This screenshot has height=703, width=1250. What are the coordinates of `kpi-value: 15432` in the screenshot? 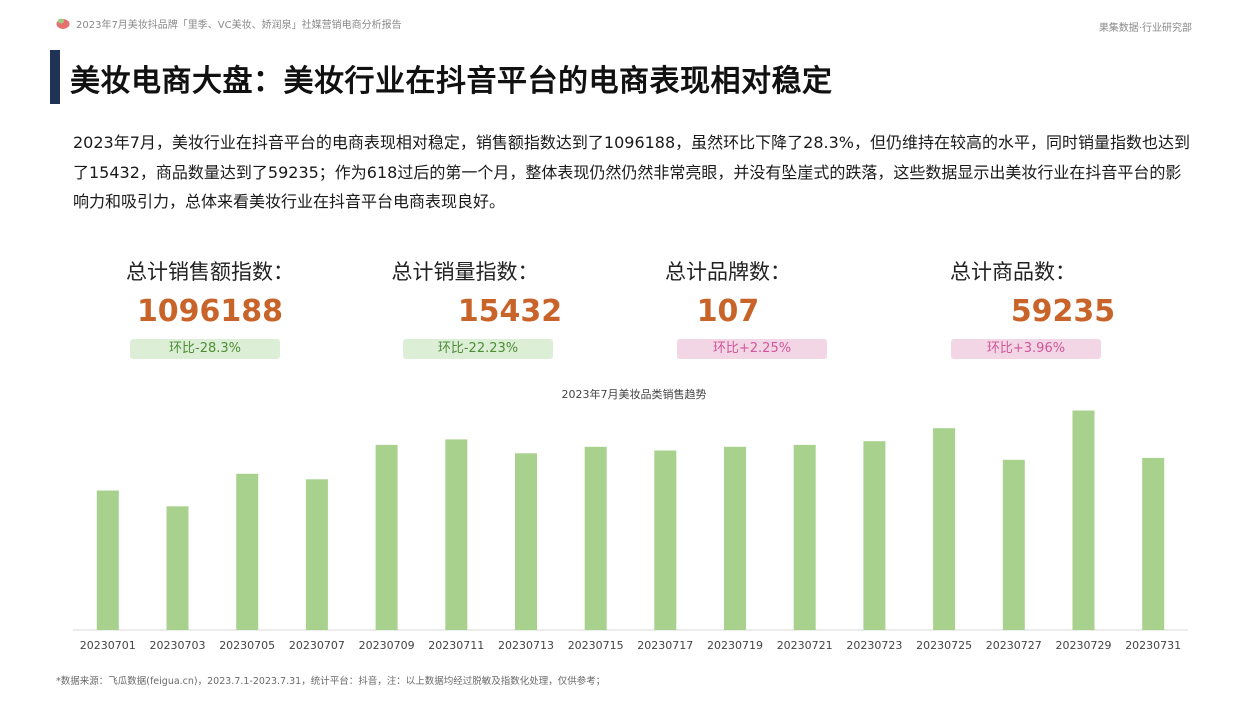 It's located at (510, 311).